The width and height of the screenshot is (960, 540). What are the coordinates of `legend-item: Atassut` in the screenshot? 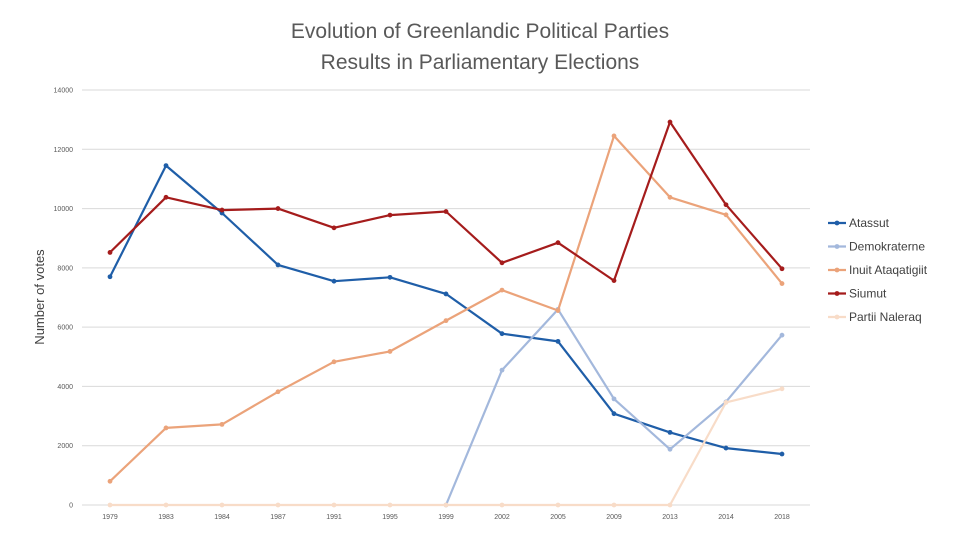 It's located at (859, 223).